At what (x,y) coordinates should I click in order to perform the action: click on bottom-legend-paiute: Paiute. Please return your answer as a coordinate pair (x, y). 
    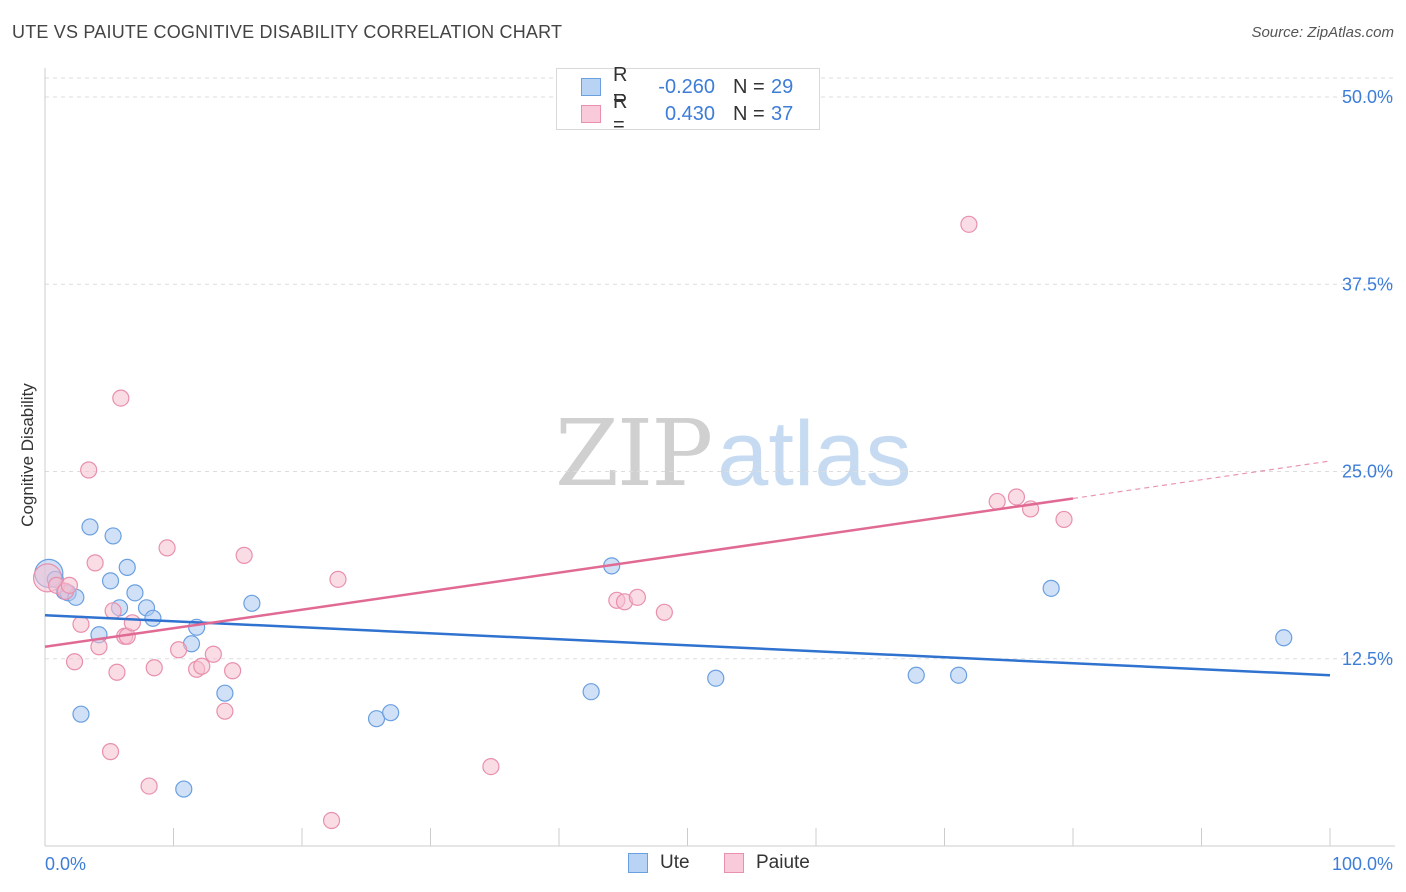
    Looking at the image, I should click on (767, 863).